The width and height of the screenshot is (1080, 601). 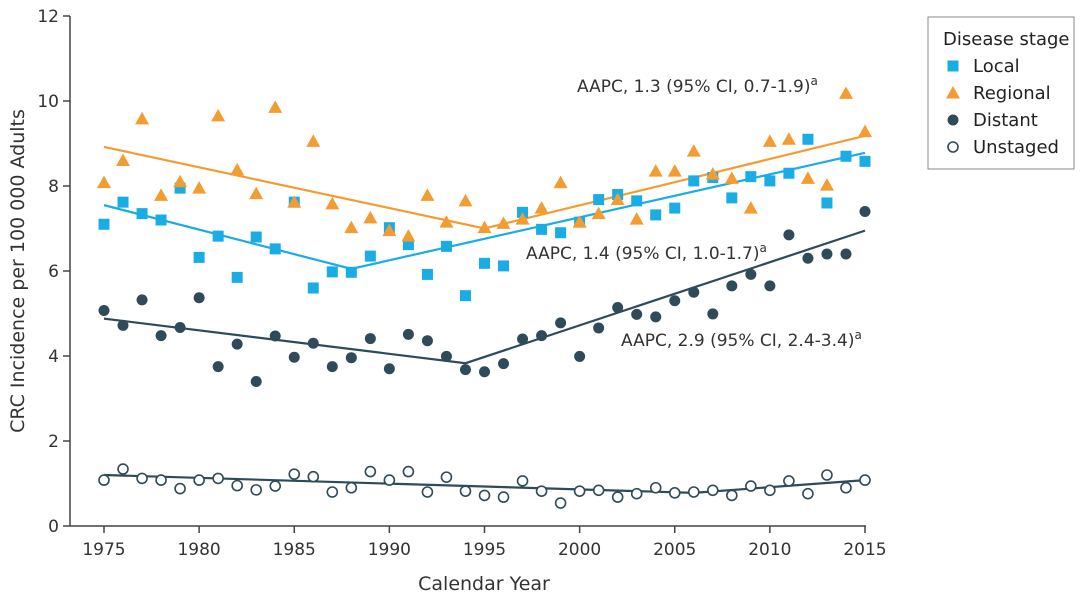 I want to click on y-tick-label: 4, so click(x=53, y=357).